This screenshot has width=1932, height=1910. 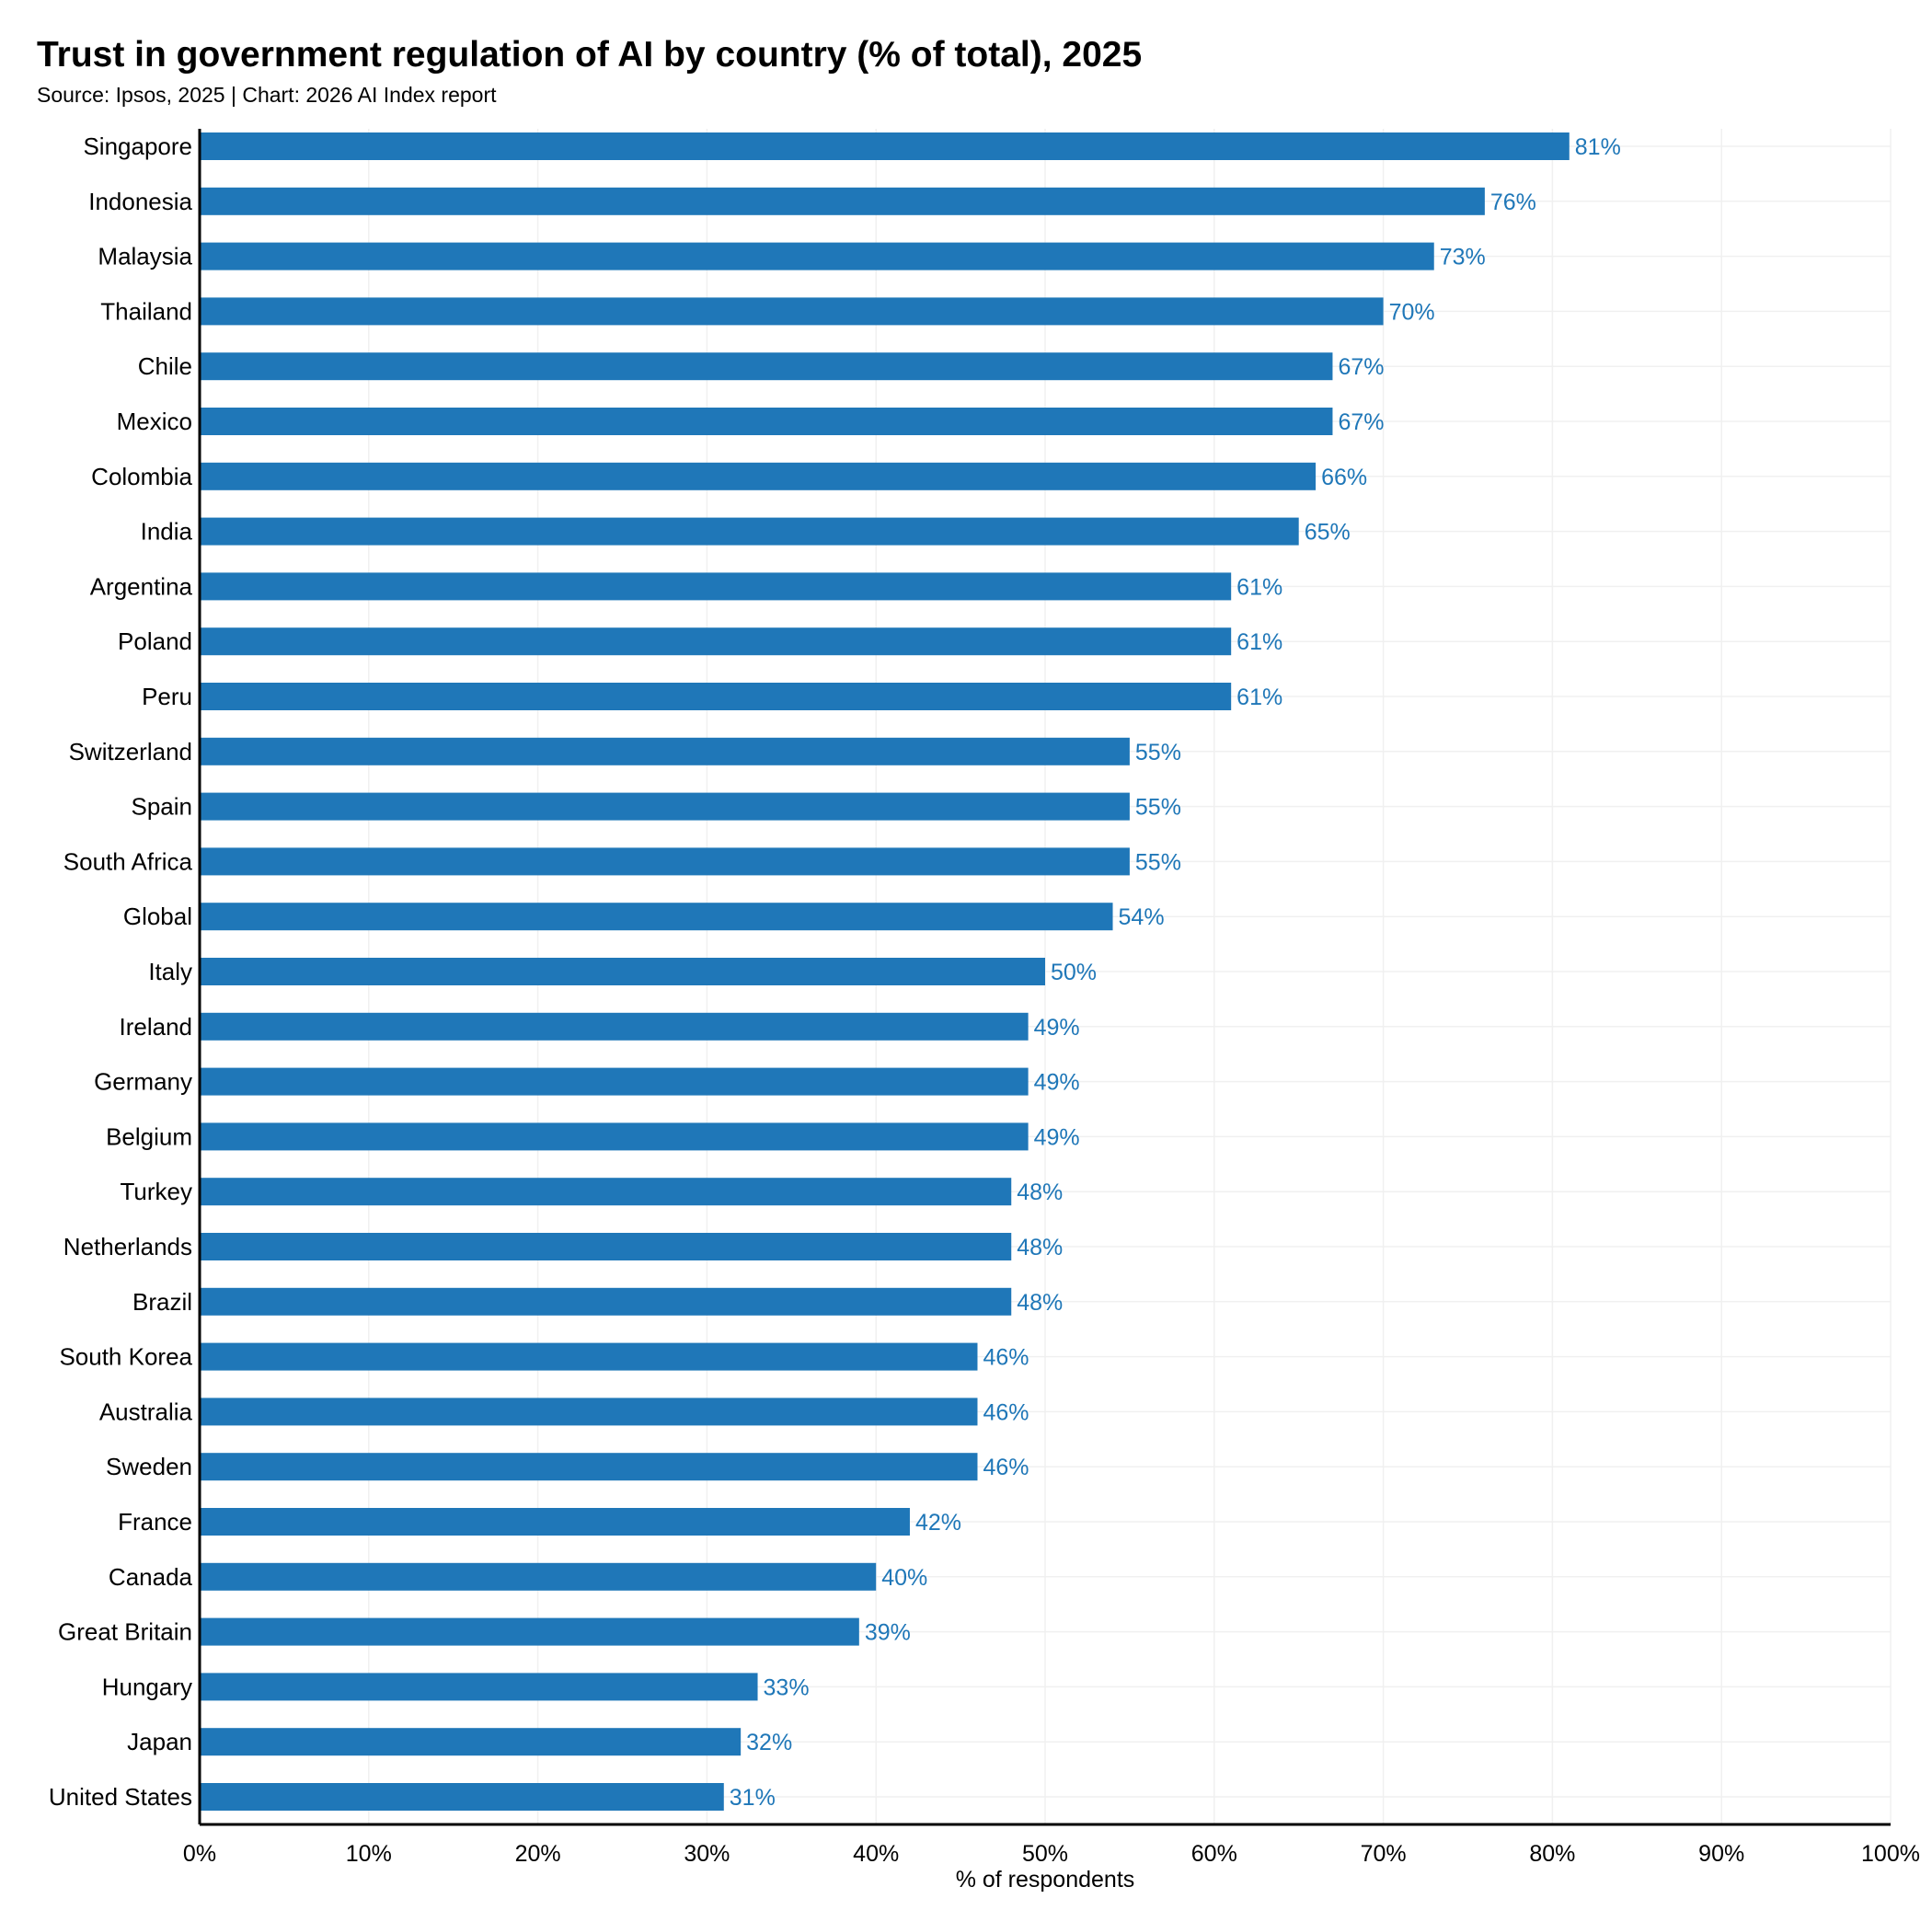 What do you see at coordinates (1074, 973) in the screenshot?
I see `data-label: 50%` at bounding box center [1074, 973].